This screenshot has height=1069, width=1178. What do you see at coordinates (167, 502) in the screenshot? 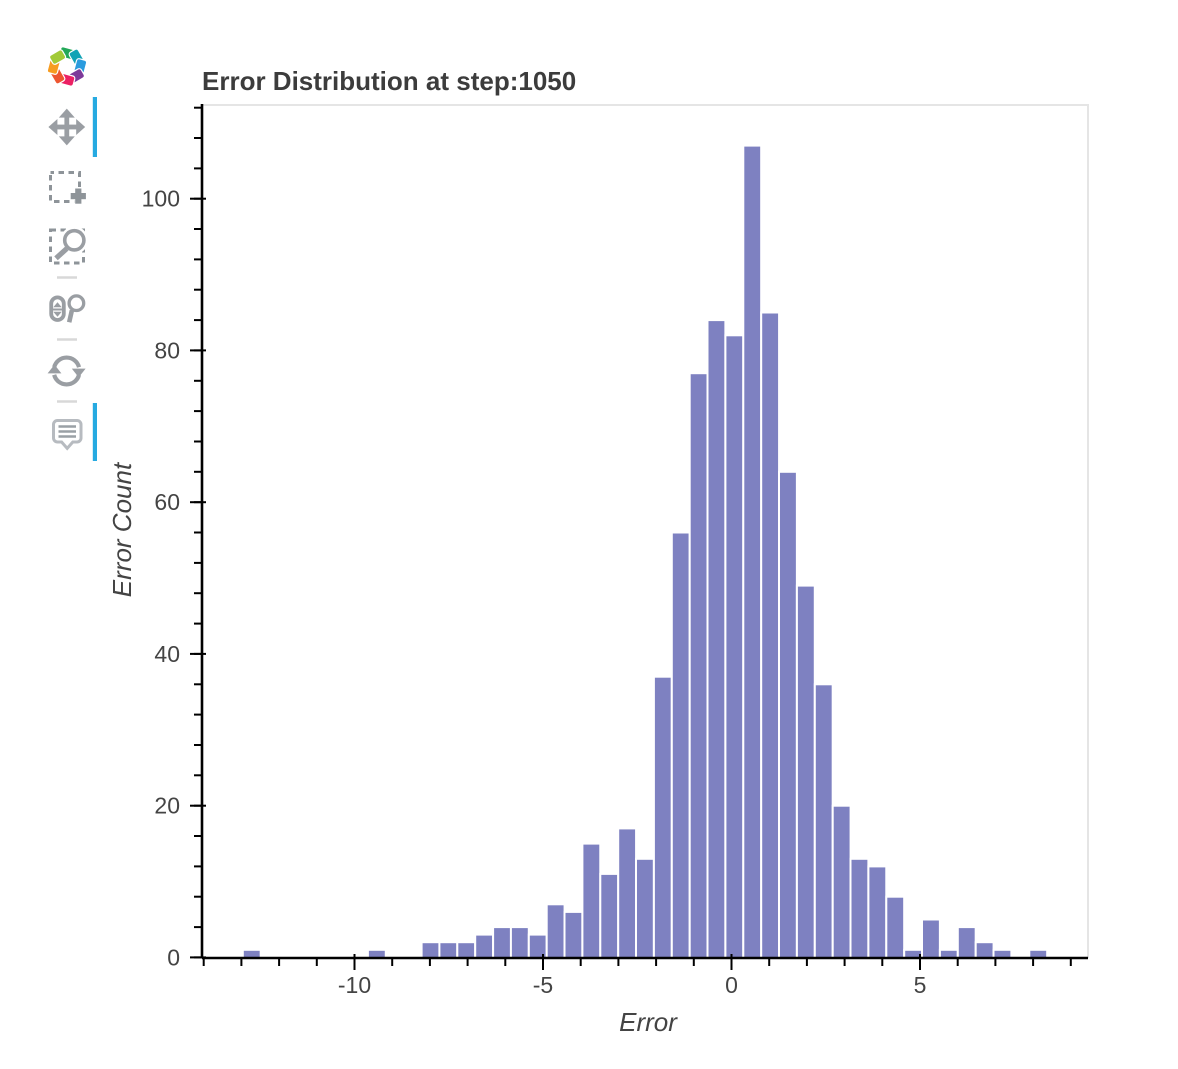
I see `svg-text: 60` at bounding box center [167, 502].